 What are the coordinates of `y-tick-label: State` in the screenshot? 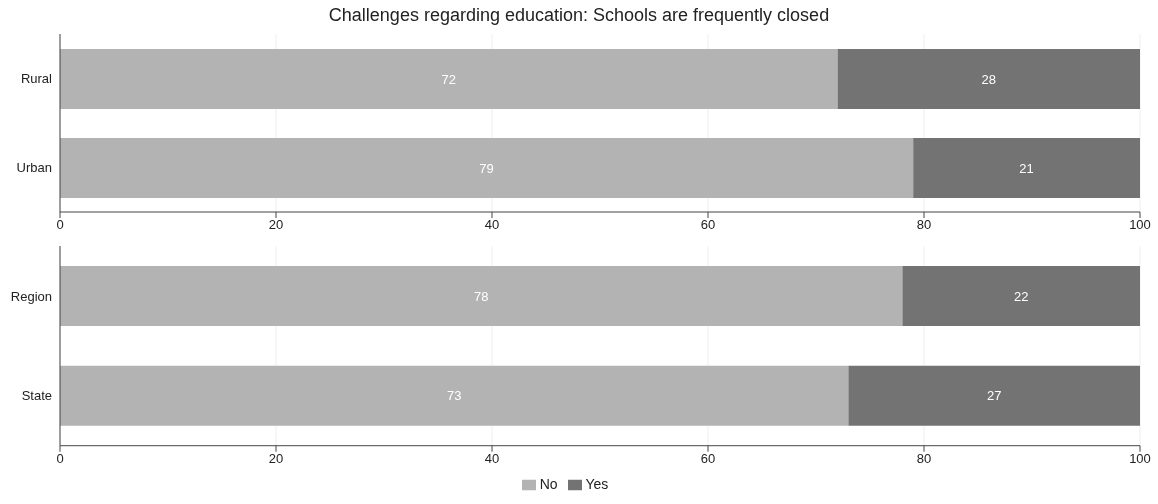 It's located at (36, 396).